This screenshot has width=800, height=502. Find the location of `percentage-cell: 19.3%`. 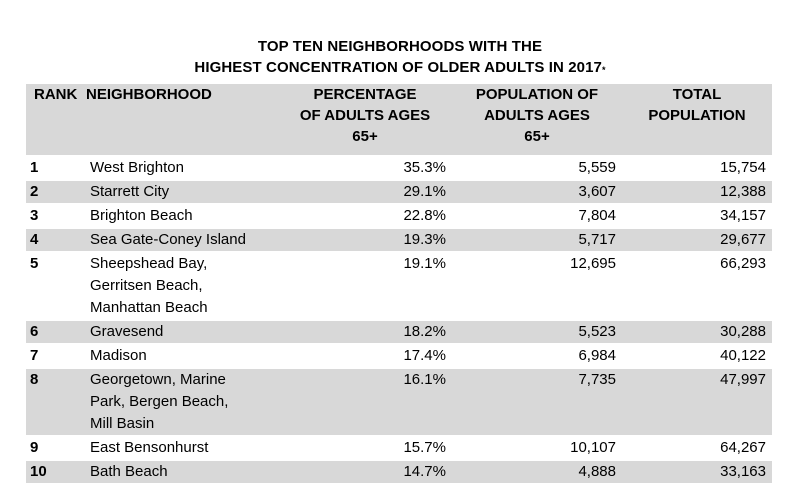

percentage-cell: 19.3% is located at coordinates (365, 240).